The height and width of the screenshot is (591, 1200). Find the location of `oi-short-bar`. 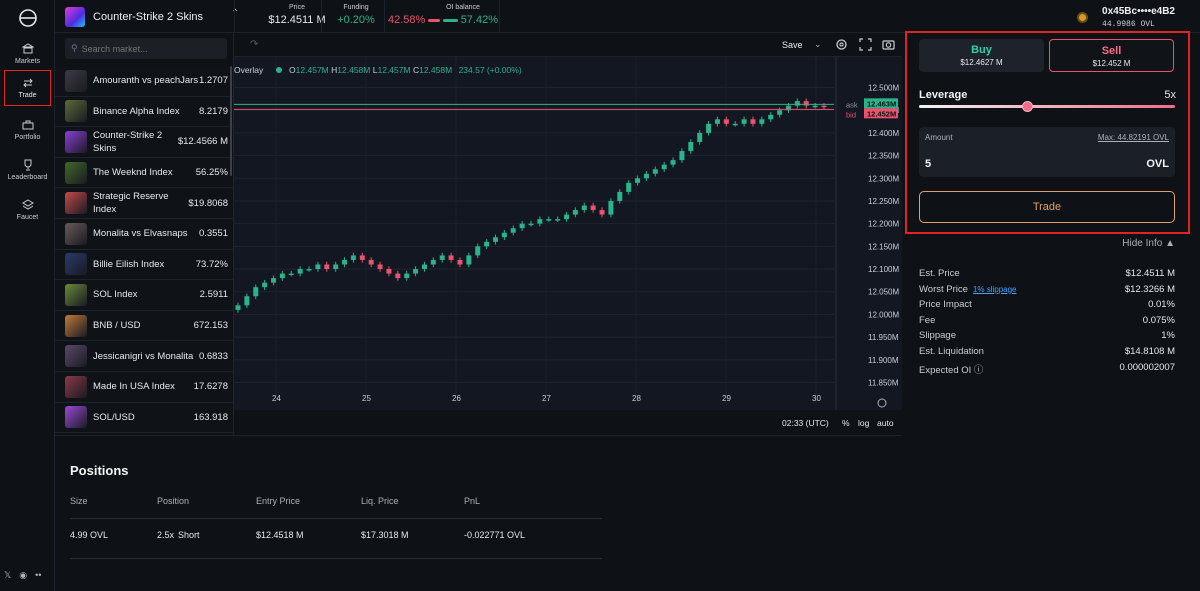

oi-short-bar is located at coordinates (434, 20).